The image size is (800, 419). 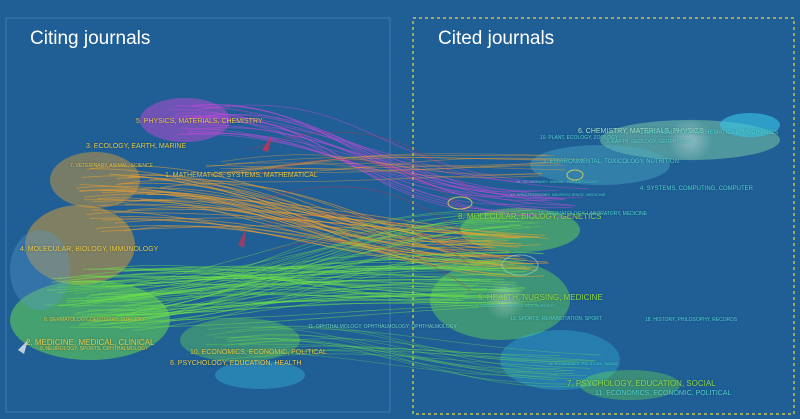 What do you see at coordinates (579, 138) in the screenshot?
I see `cited-cluster-label: 10. PLANT, ECOLOGY, ZOOLOGY` at bounding box center [579, 138].